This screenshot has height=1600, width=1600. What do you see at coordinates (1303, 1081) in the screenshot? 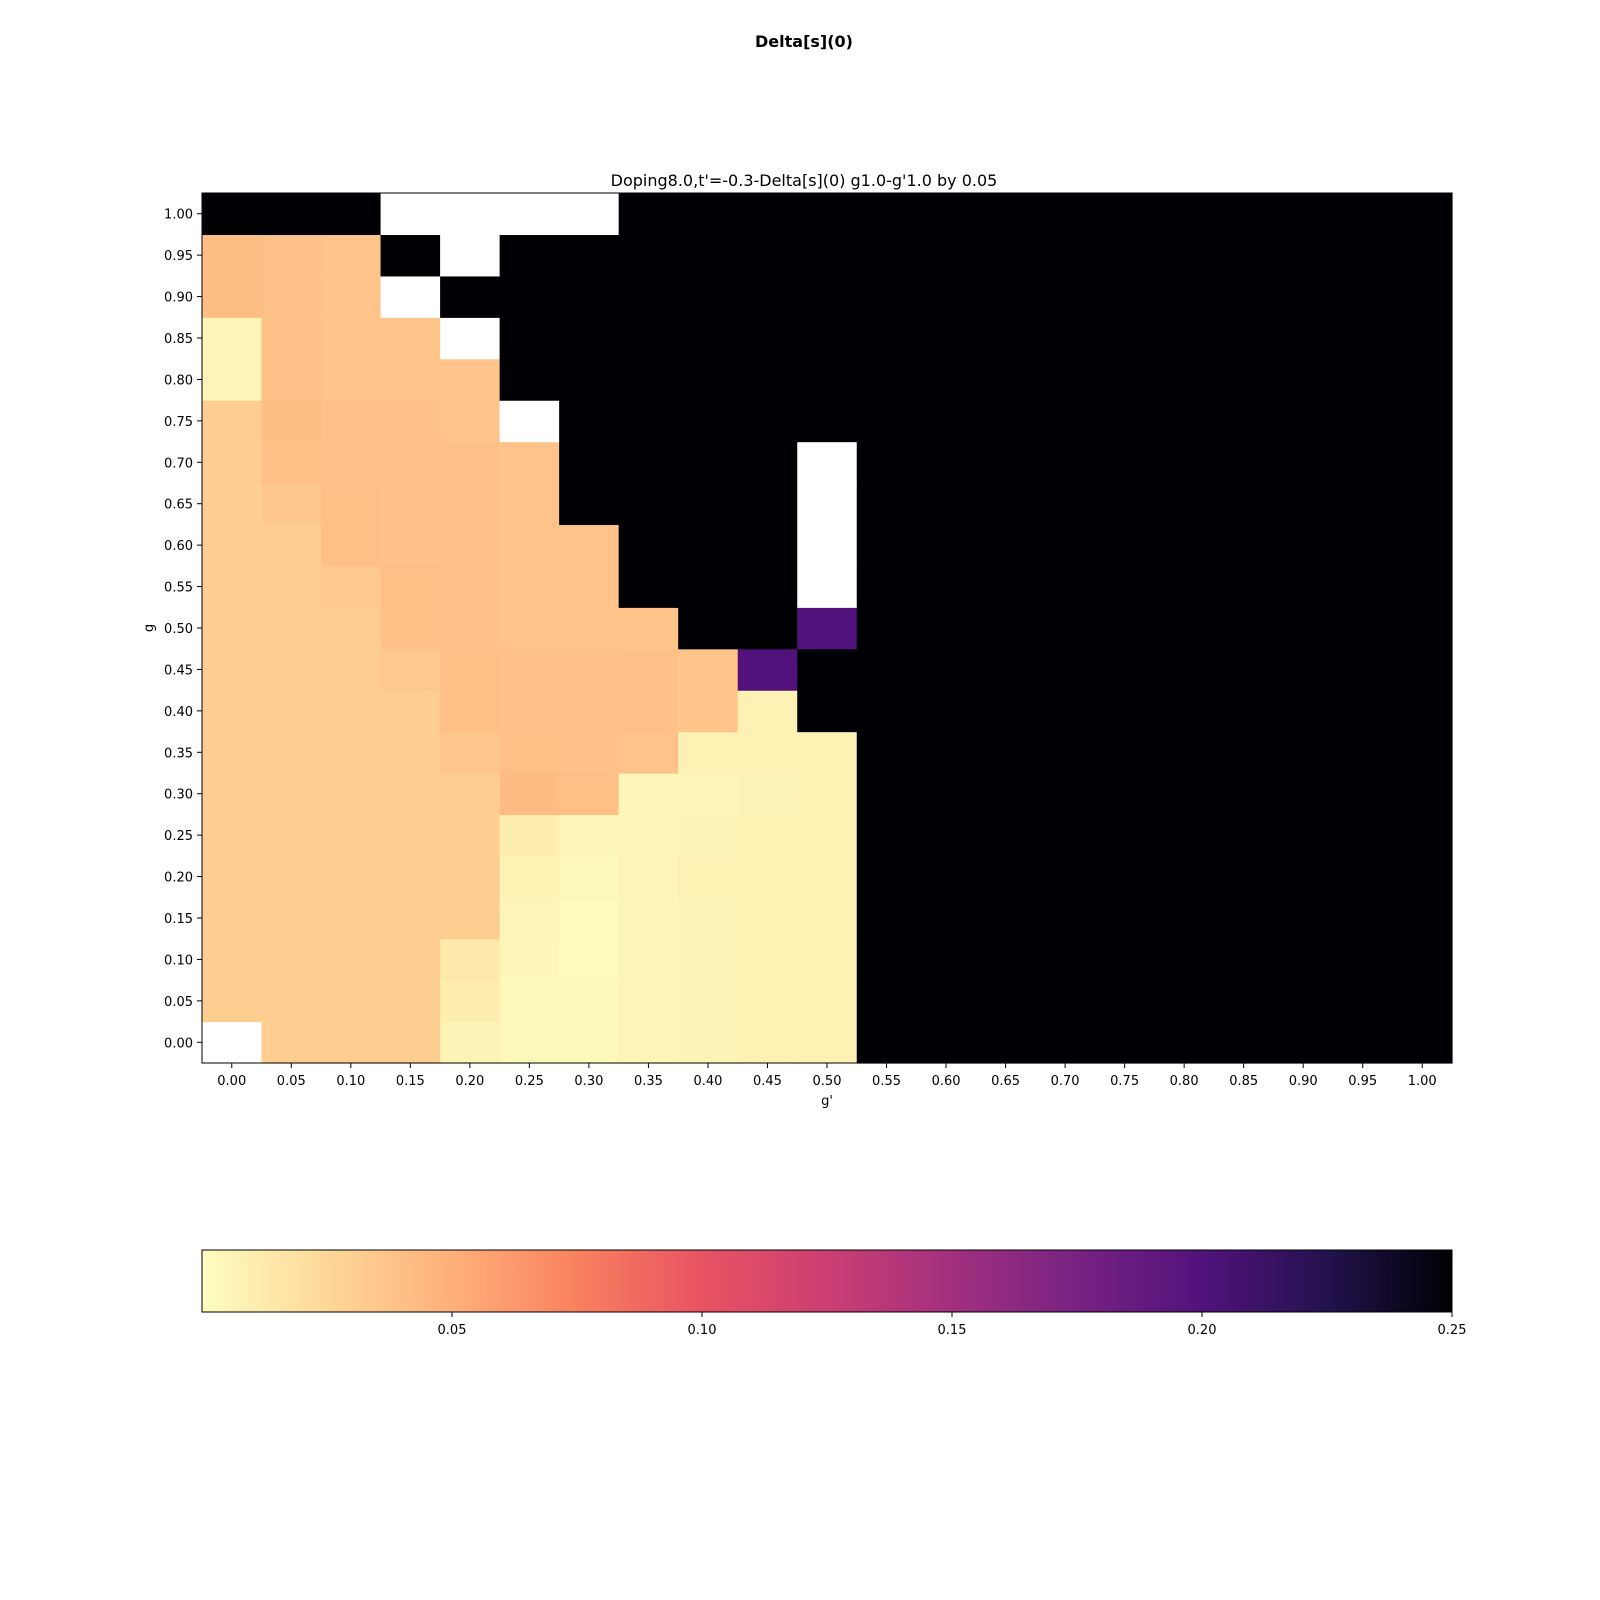
I see `x-tick-label: 0.90` at bounding box center [1303, 1081].